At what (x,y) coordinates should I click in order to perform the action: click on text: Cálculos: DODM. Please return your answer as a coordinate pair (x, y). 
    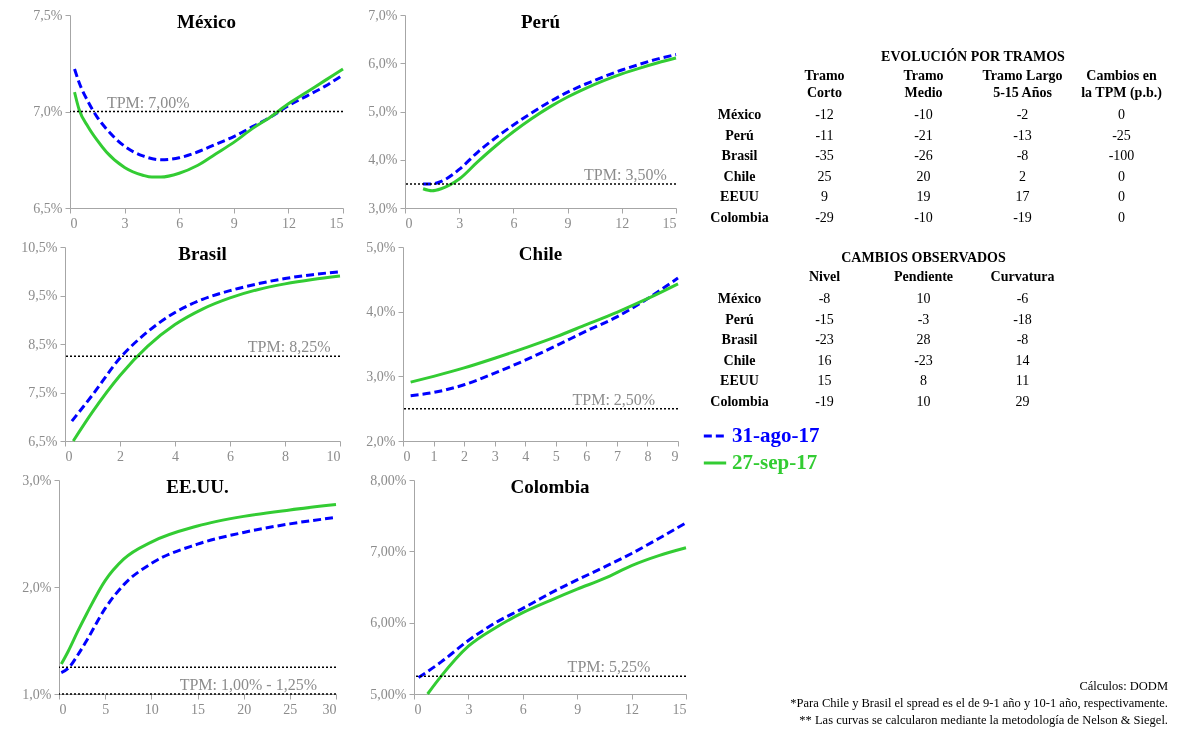
    Looking at the image, I should click on (1123, 686).